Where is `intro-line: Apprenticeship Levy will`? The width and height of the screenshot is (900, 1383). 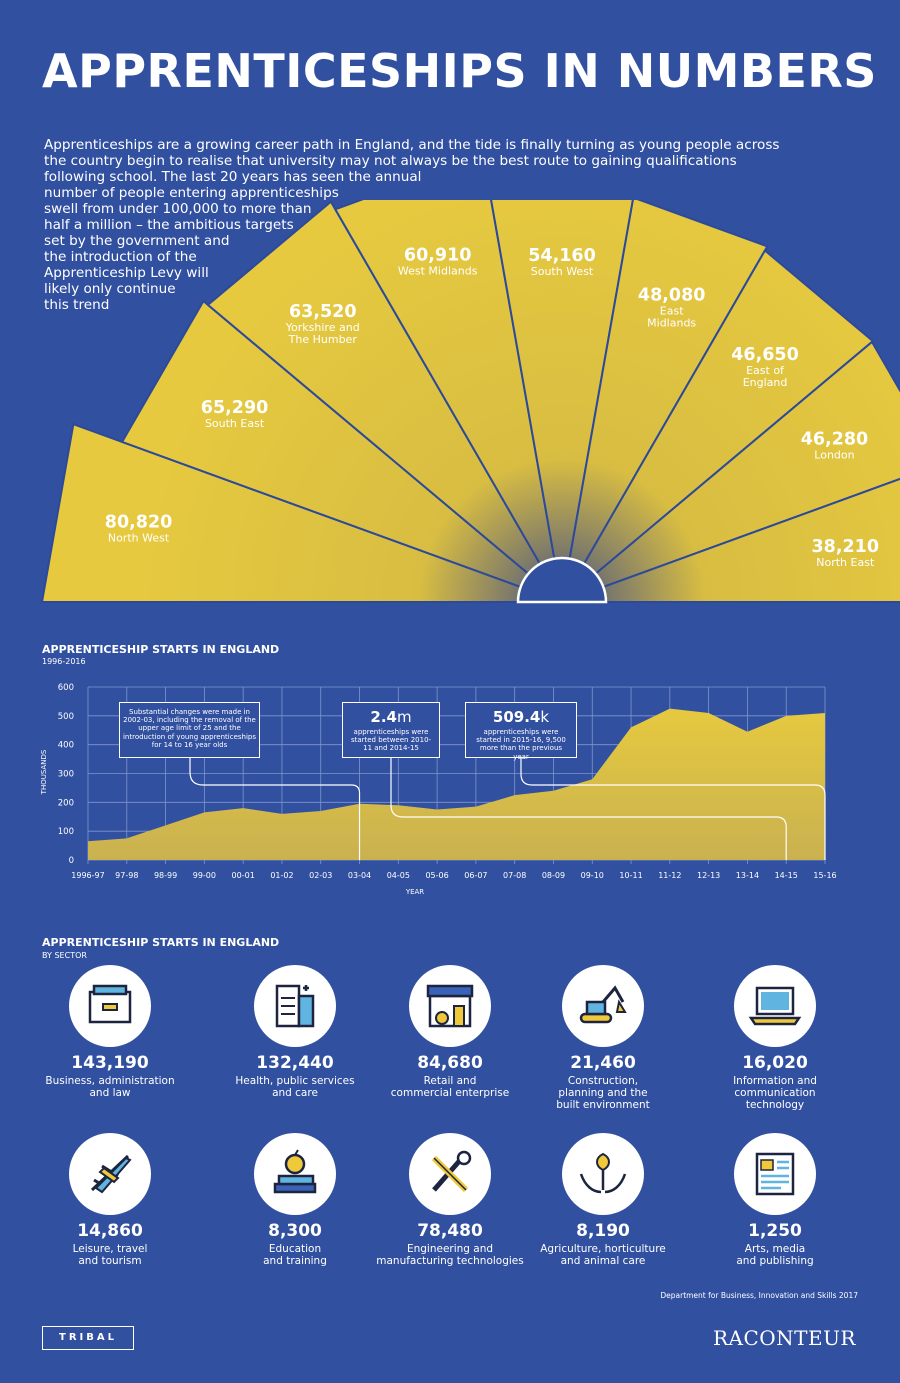 intro-line: Apprenticeship Levy will is located at coordinates (126, 273).